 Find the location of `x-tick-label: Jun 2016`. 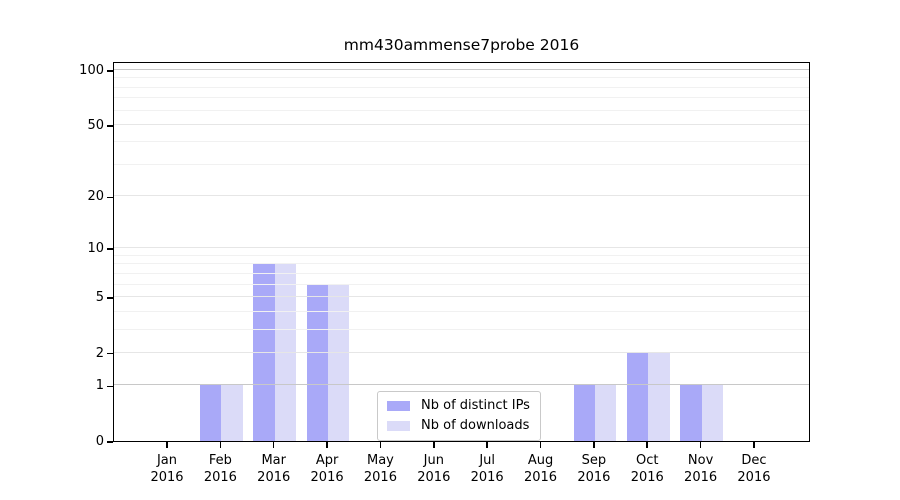

x-tick-label: Jun 2016 is located at coordinates (434, 469).